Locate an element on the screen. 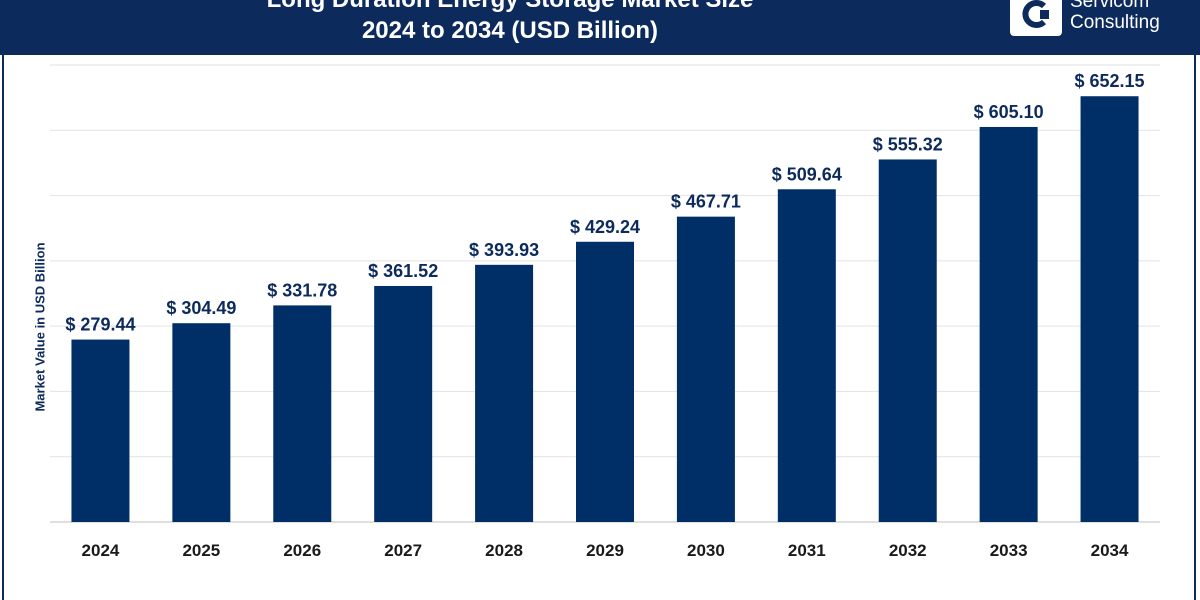 The image size is (1200, 600). bar-2026 is located at coordinates (302, 413).